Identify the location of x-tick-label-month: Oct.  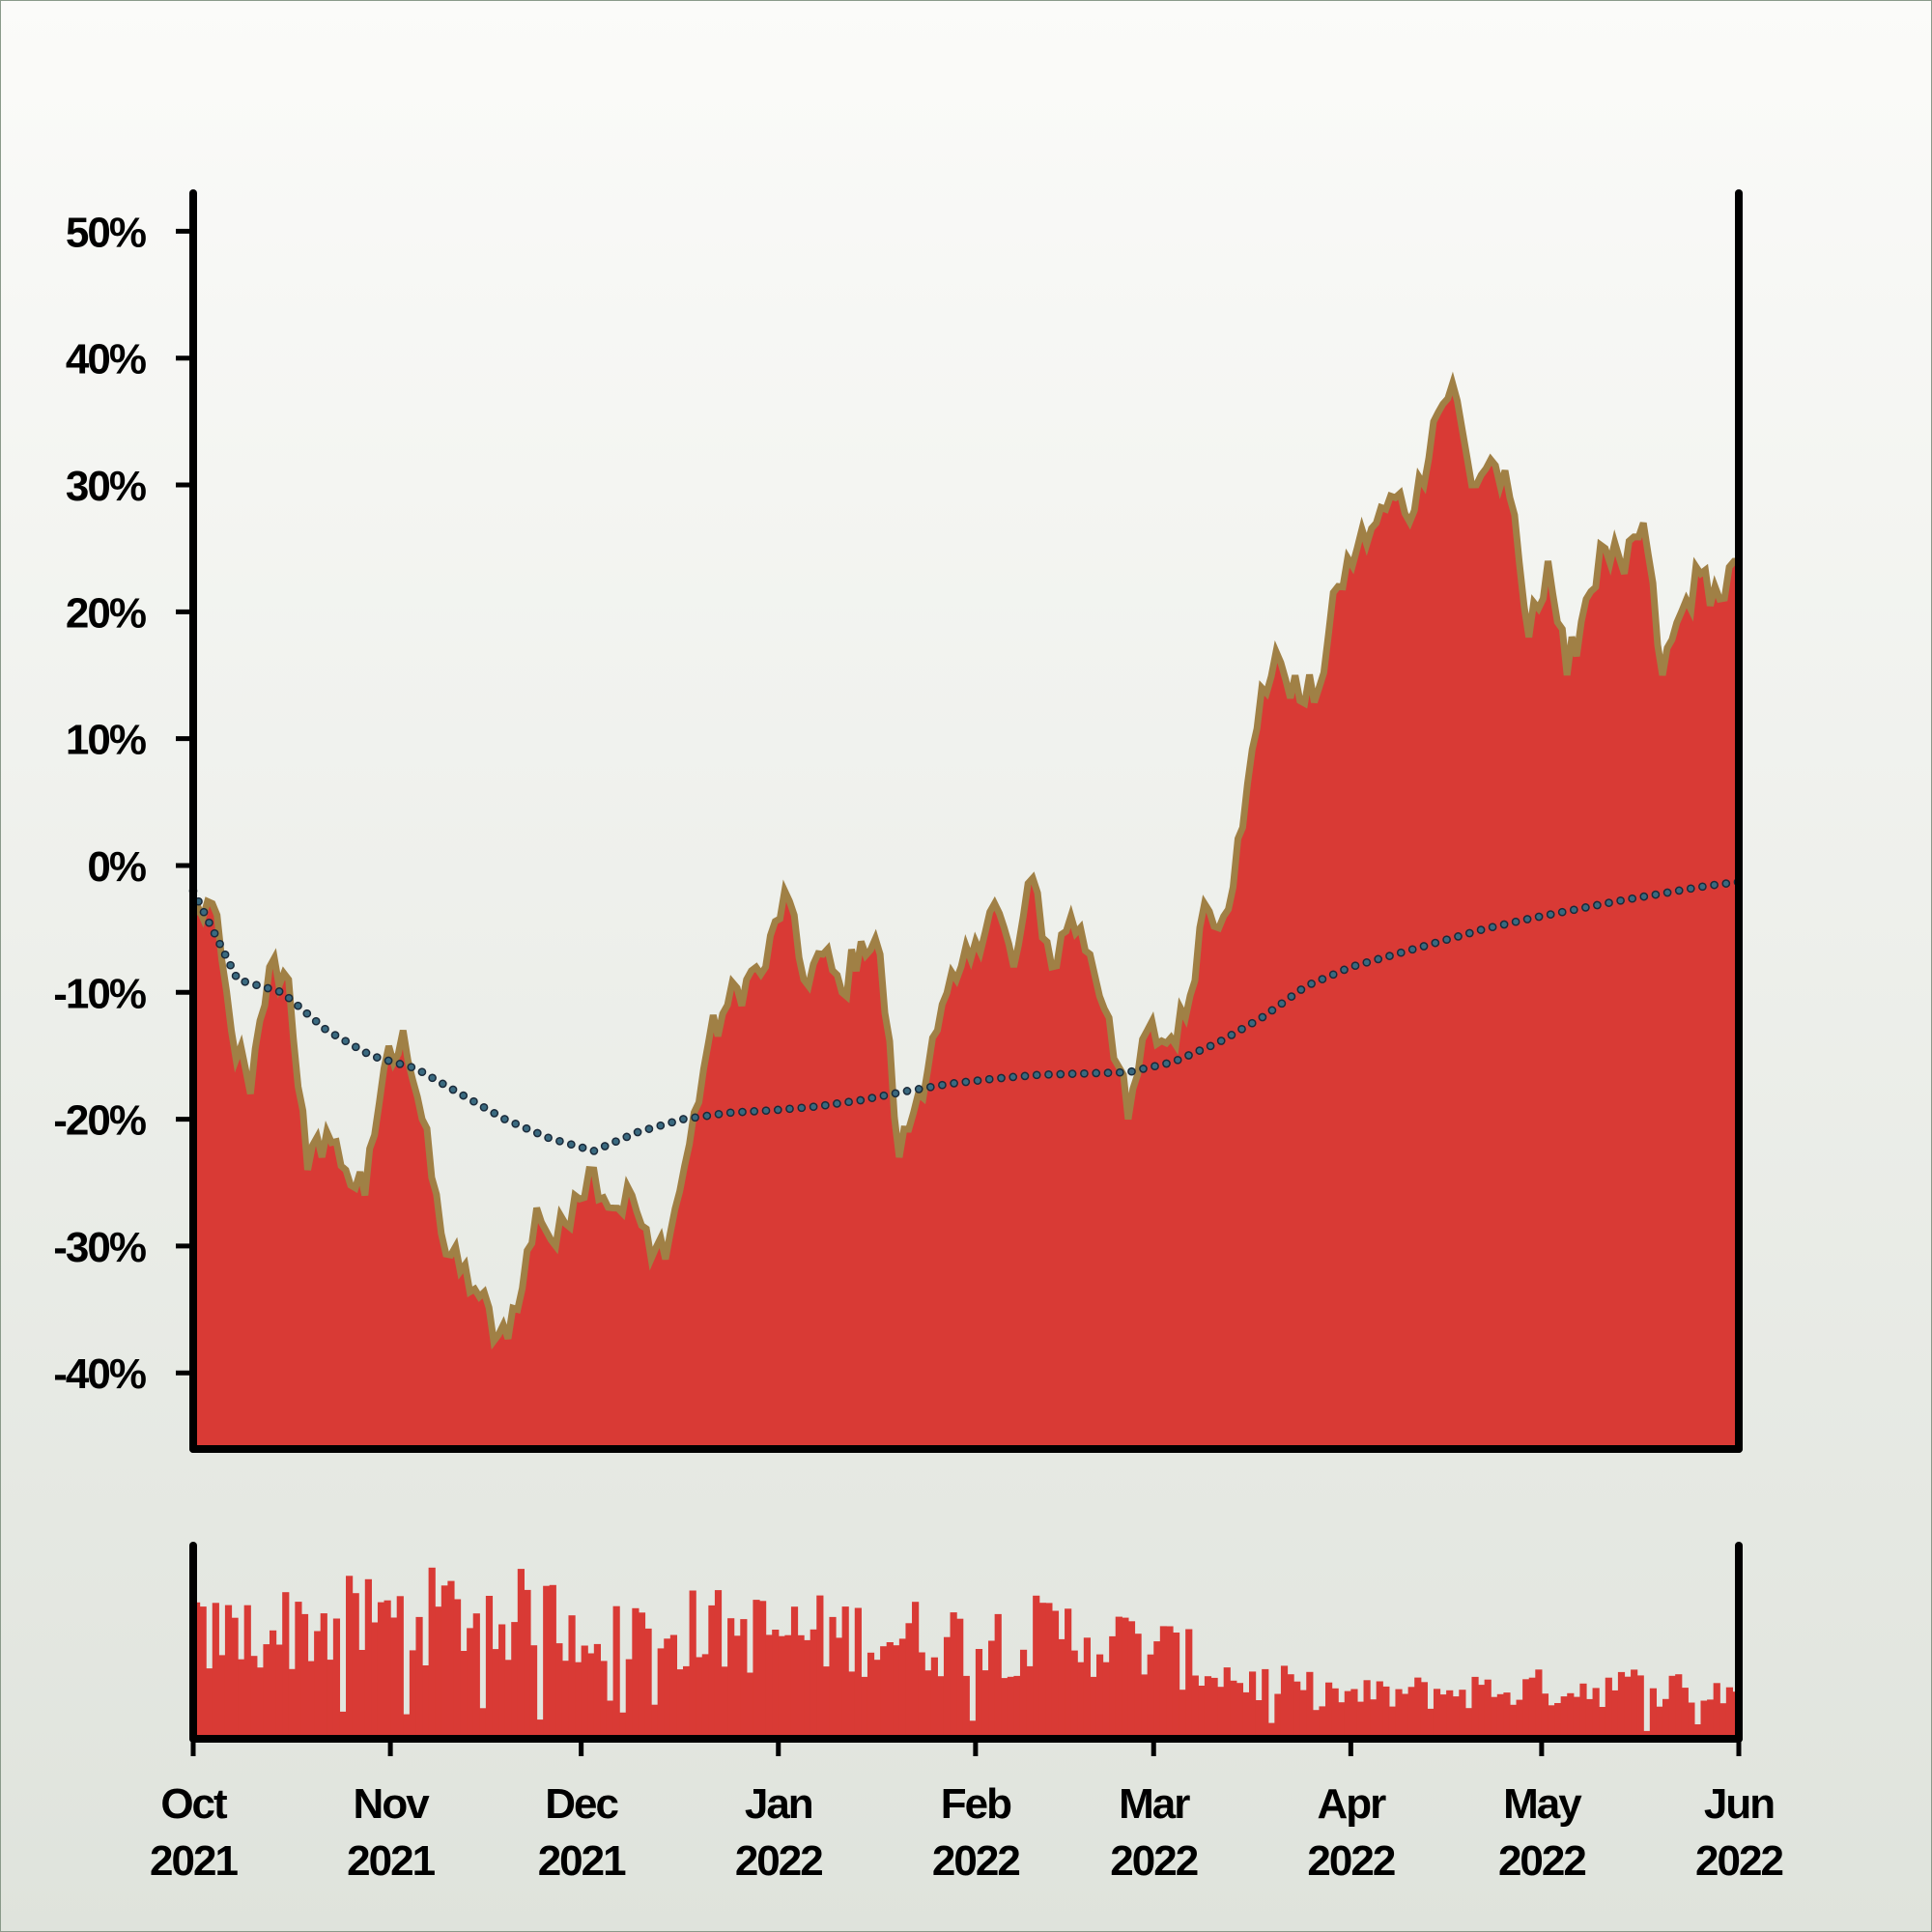
(194, 1804).